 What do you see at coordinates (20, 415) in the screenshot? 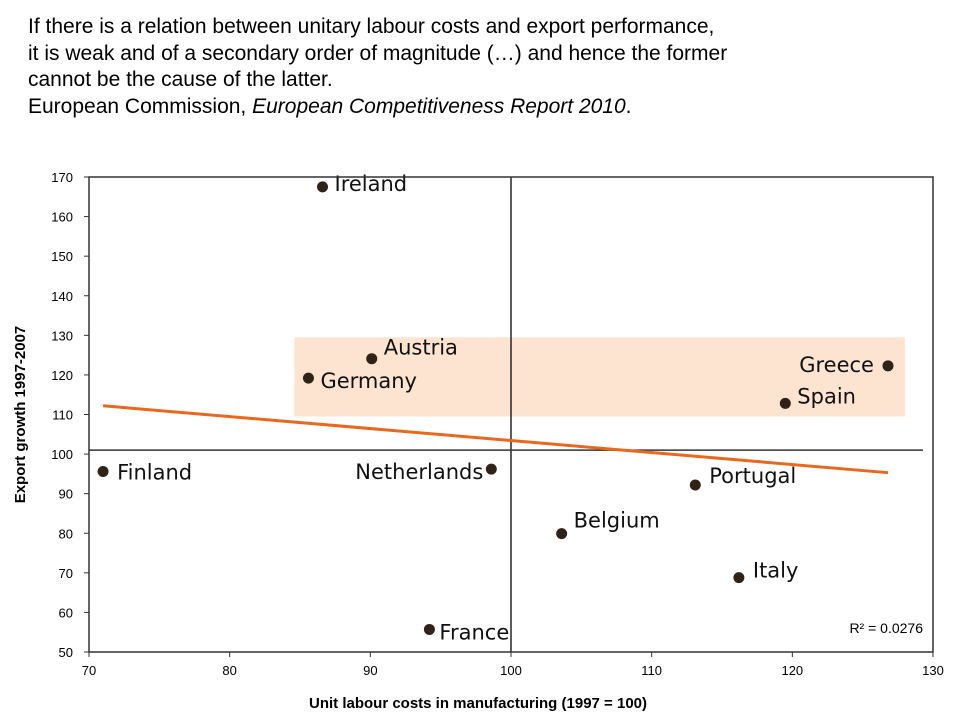
I see `y-axis-title: Export growth 1997-2007` at bounding box center [20, 415].